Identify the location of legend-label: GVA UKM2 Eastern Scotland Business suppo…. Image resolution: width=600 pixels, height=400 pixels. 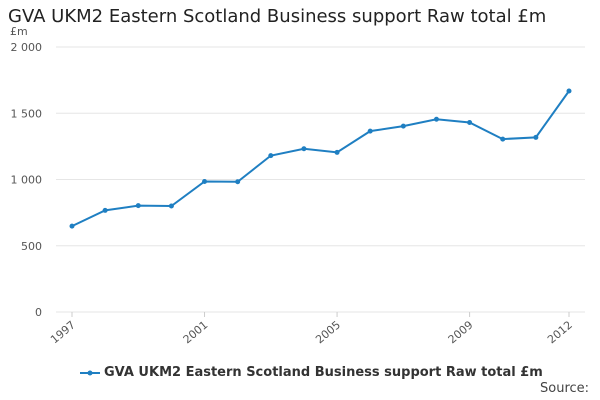
(323, 372).